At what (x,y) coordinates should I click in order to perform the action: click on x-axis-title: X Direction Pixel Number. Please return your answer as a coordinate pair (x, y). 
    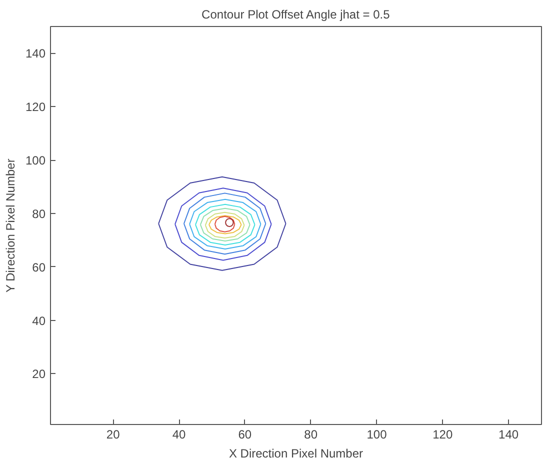
    Looking at the image, I should click on (296, 453).